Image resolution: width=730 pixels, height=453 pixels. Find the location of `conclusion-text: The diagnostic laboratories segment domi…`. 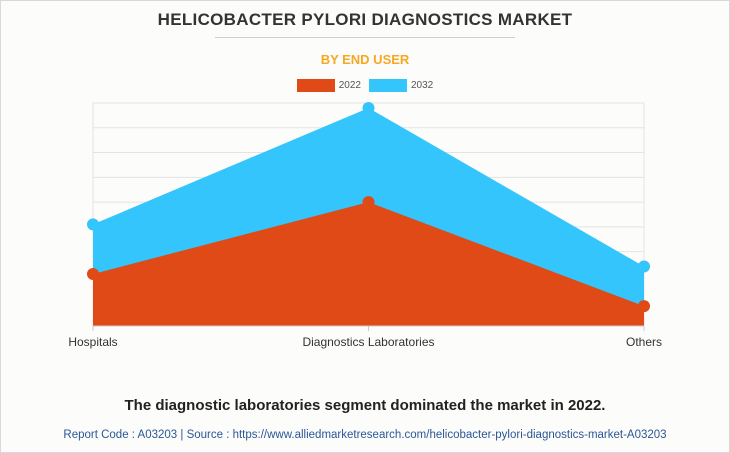

conclusion-text: The diagnostic laboratories segment domi… is located at coordinates (365, 405).